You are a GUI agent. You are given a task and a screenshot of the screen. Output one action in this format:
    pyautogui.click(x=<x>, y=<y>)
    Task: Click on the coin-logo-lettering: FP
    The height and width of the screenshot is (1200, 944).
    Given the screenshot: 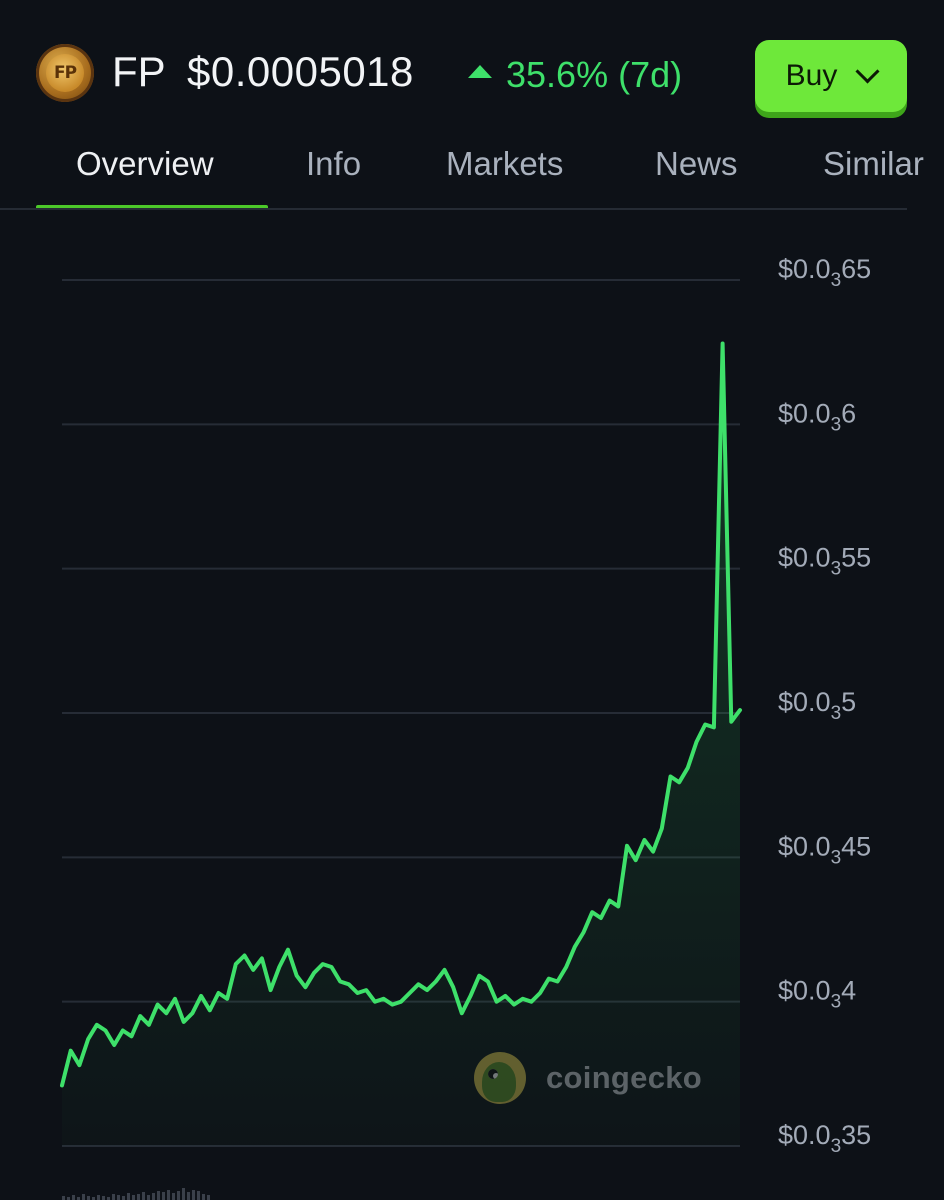 What is the action you would take?
    pyautogui.click(x=65, y=73)
    